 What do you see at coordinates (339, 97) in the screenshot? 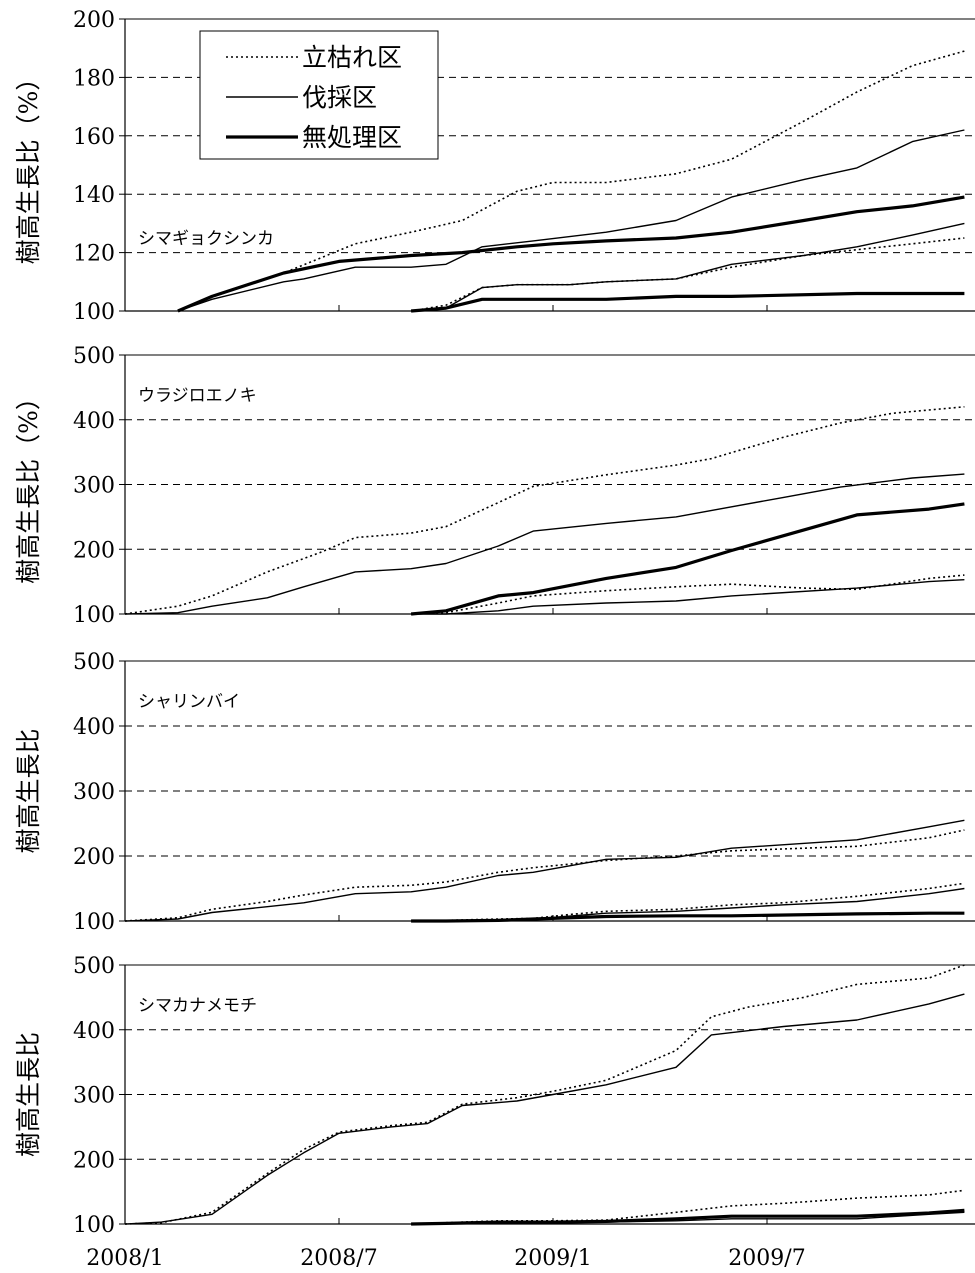
I see `legend-label: 伐採区` at bounding box center [339, 97].